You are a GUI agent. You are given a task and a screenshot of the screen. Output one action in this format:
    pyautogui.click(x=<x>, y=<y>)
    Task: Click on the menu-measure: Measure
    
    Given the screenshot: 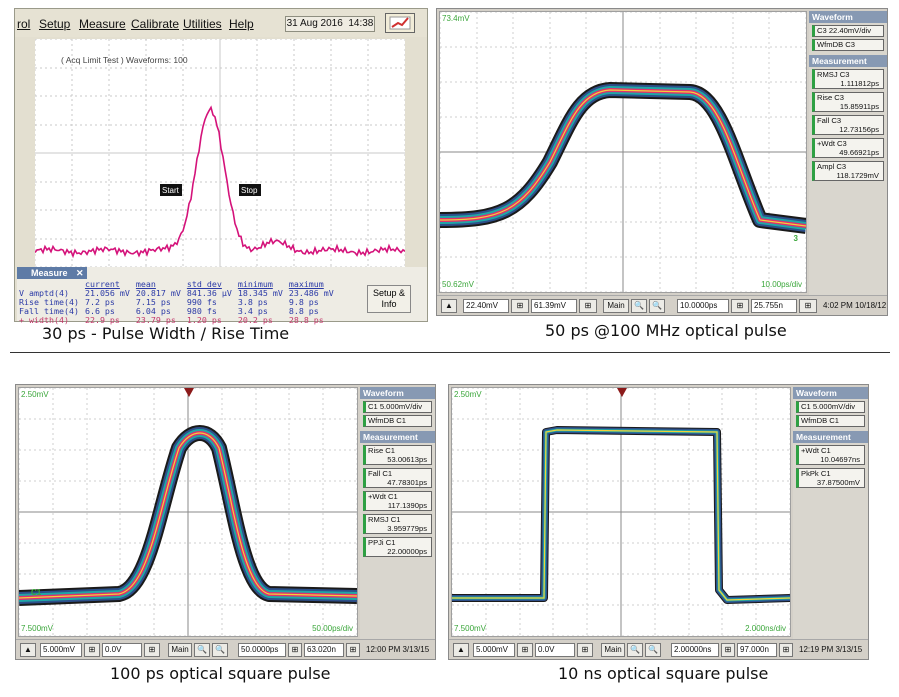 What is the action you would take?
    pyautogui.click(x=102, y=24)
    